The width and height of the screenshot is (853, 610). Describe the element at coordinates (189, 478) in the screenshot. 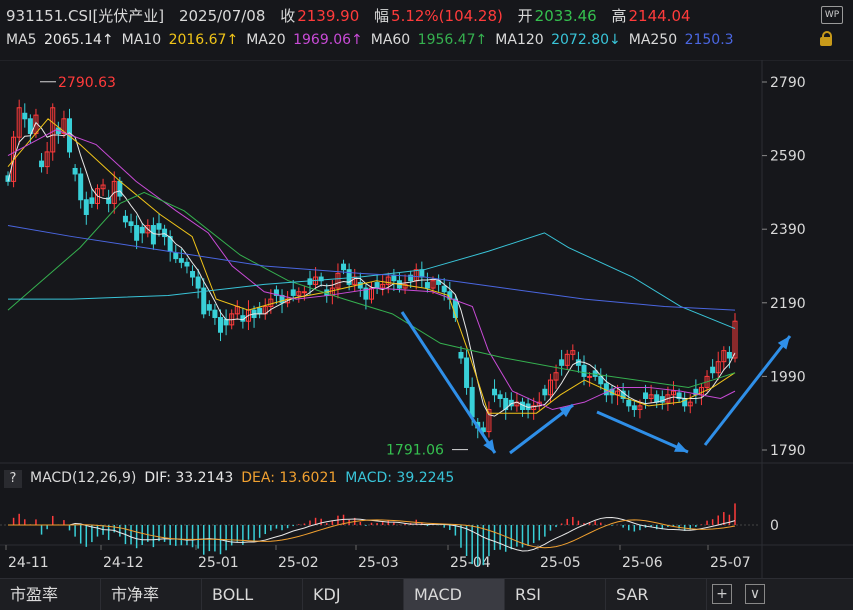

I see `macd-dif: DIF: 33.2143` at that location.